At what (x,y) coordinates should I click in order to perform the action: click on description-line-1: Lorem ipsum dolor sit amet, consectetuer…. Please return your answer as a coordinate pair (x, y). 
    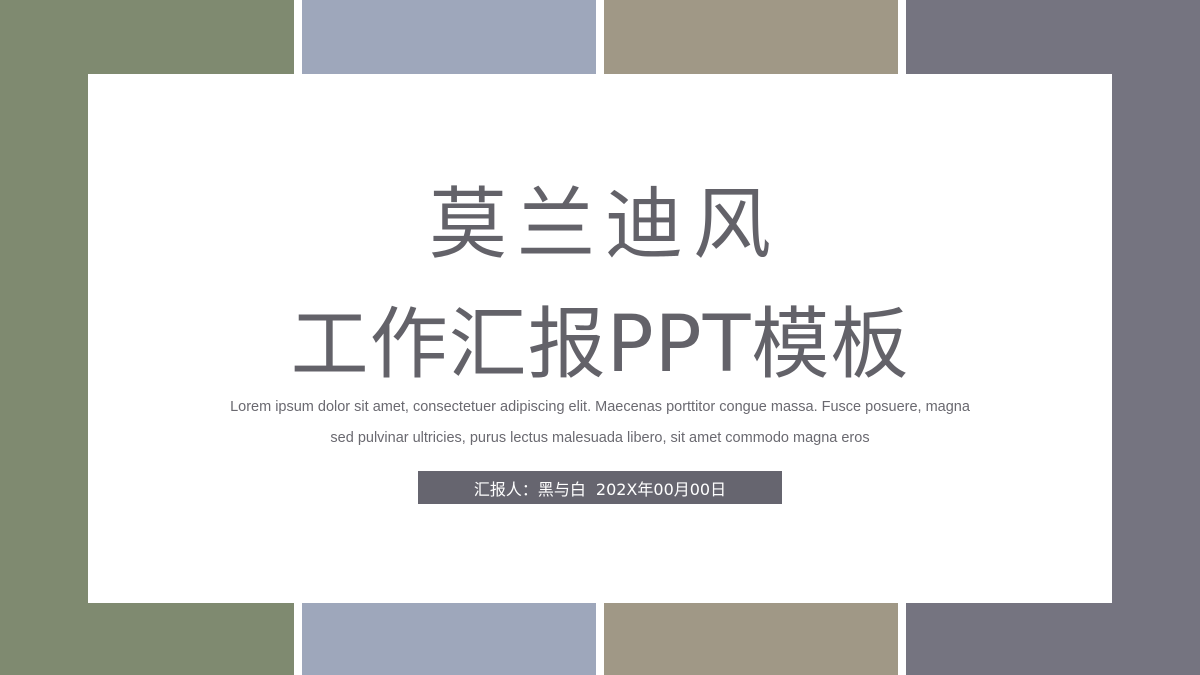
    Looking at the image, I should click on (600, 407).